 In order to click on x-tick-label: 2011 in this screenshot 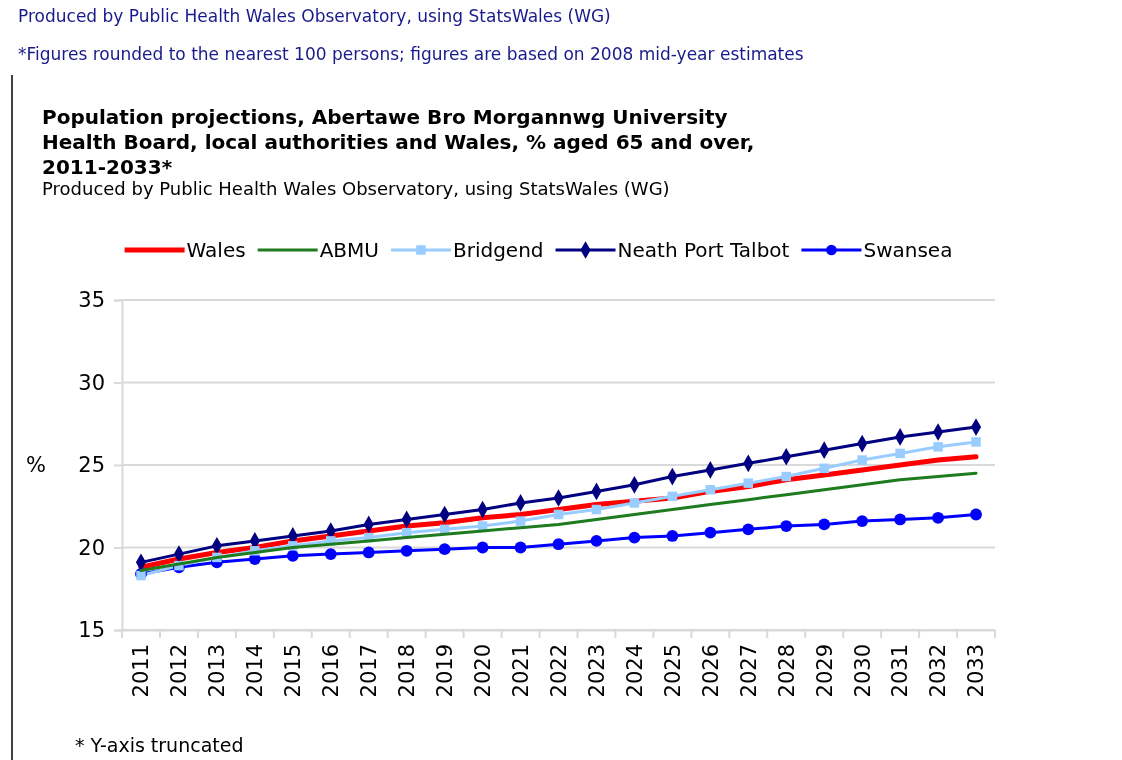, I will do `click(141, 671)`.